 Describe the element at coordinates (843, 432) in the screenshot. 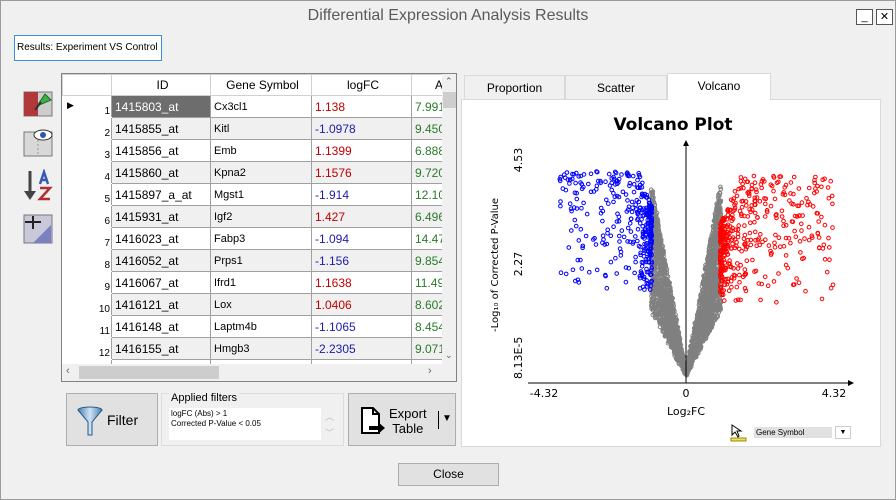

I see `label-field-dropdown-icon: ▼` at that location.